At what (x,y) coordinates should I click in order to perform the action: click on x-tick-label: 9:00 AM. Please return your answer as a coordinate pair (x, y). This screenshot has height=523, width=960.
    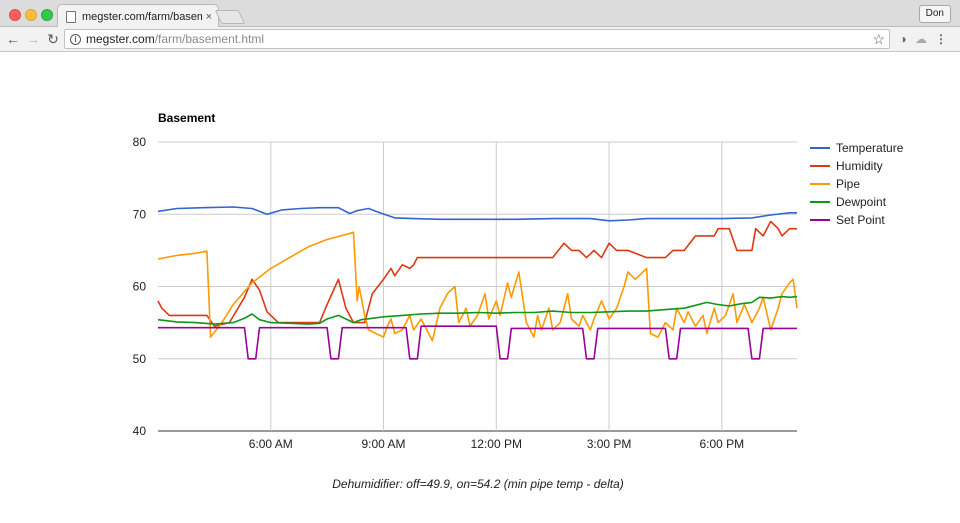
    Looking at the image, I should click on (384, 444).